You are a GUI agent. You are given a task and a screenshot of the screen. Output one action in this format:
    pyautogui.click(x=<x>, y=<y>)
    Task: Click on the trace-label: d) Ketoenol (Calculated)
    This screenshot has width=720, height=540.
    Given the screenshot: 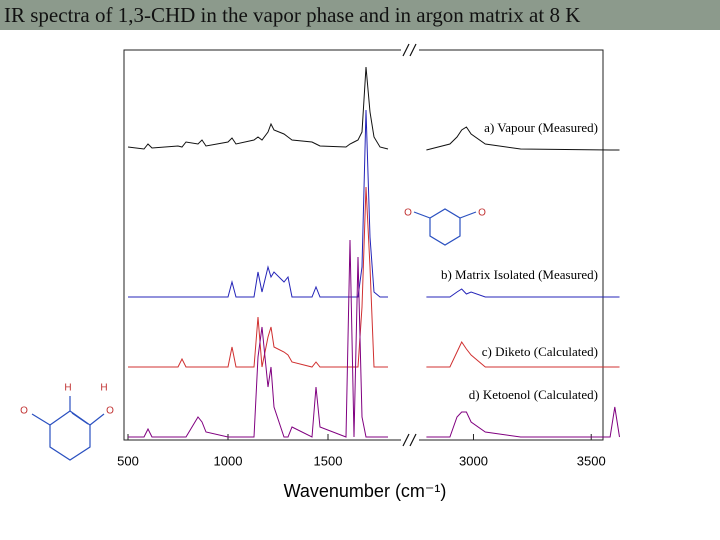 What is the action you would take?
    pyautogui.click(x=533, y=394)
    